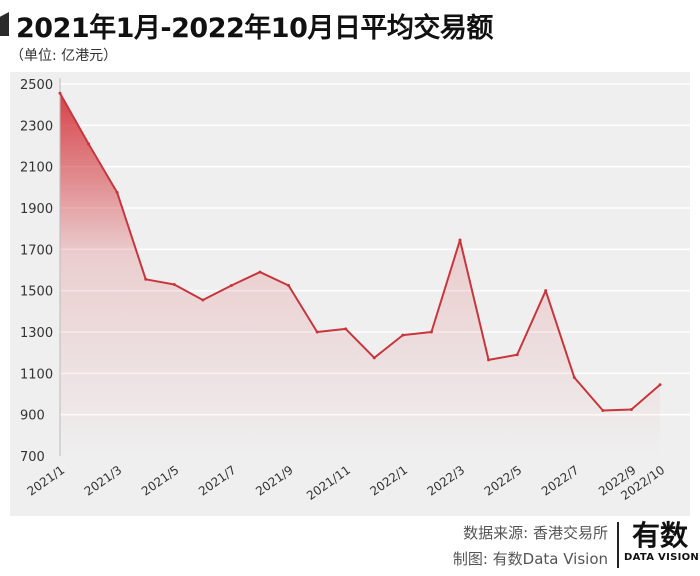 The image size is (700, 576). What do you see at coordinates (36, 209) in the screenshot?
I see `y-tick-label: 1900` at bounding box center [36, 209].